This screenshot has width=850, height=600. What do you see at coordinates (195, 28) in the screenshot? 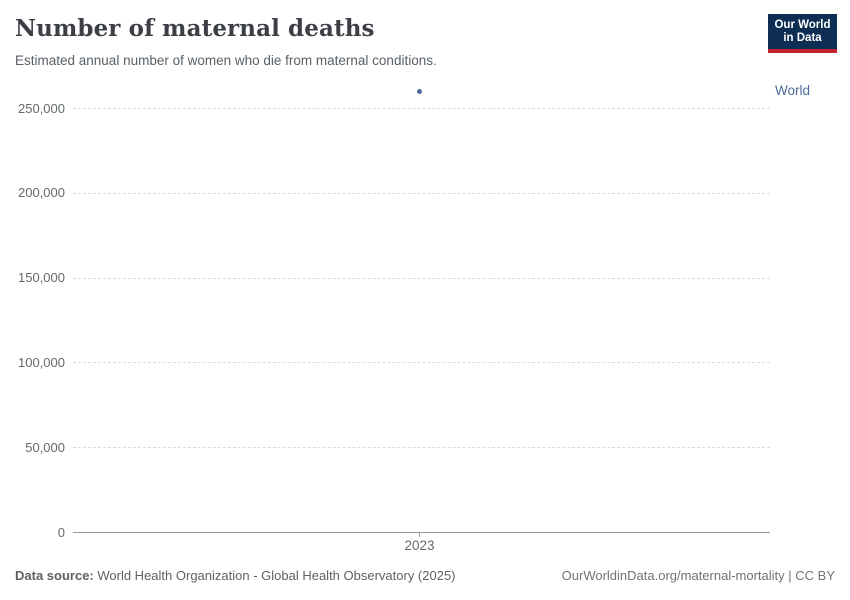
I see `chart-title: Number of maternal deaths` at bounding box center [195, 28].